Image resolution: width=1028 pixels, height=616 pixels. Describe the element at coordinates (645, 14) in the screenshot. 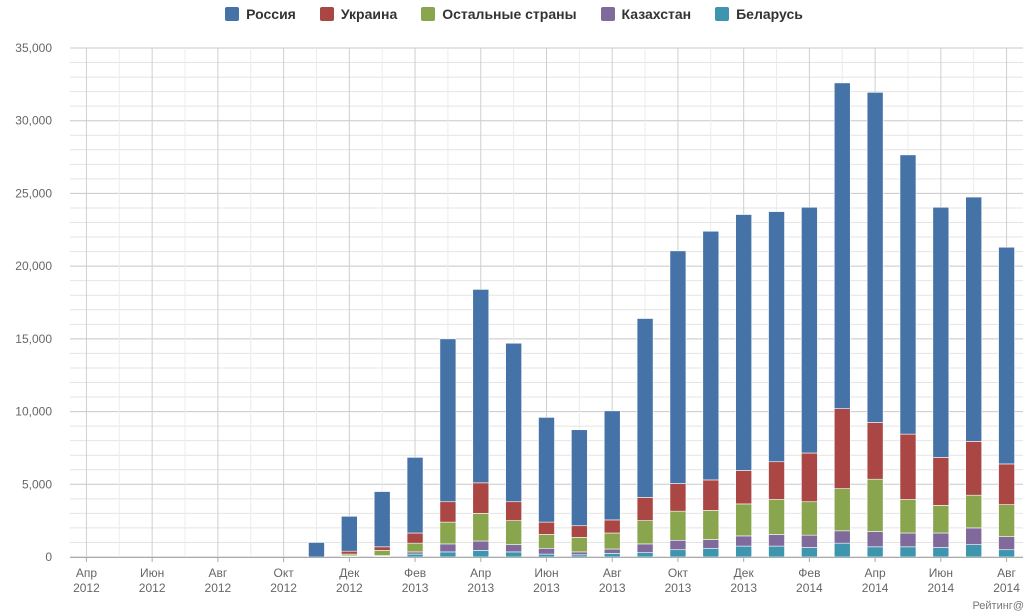

I see `legend-item-kazakhstan: Казахстан` at that location.